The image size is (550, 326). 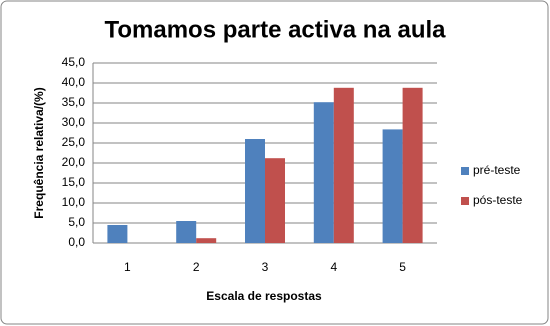 What do you see at coordinates (275, 29) in the screenshot?
I see `chart-title: Tomamos parte activa na aula` at bounding box center [275, 29].